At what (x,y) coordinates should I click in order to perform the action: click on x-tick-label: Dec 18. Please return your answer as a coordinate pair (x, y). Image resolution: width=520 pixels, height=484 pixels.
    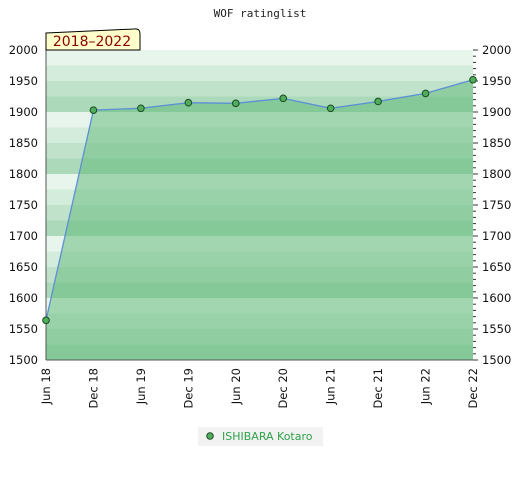
    Looking at the image, I should click on (93, 388).